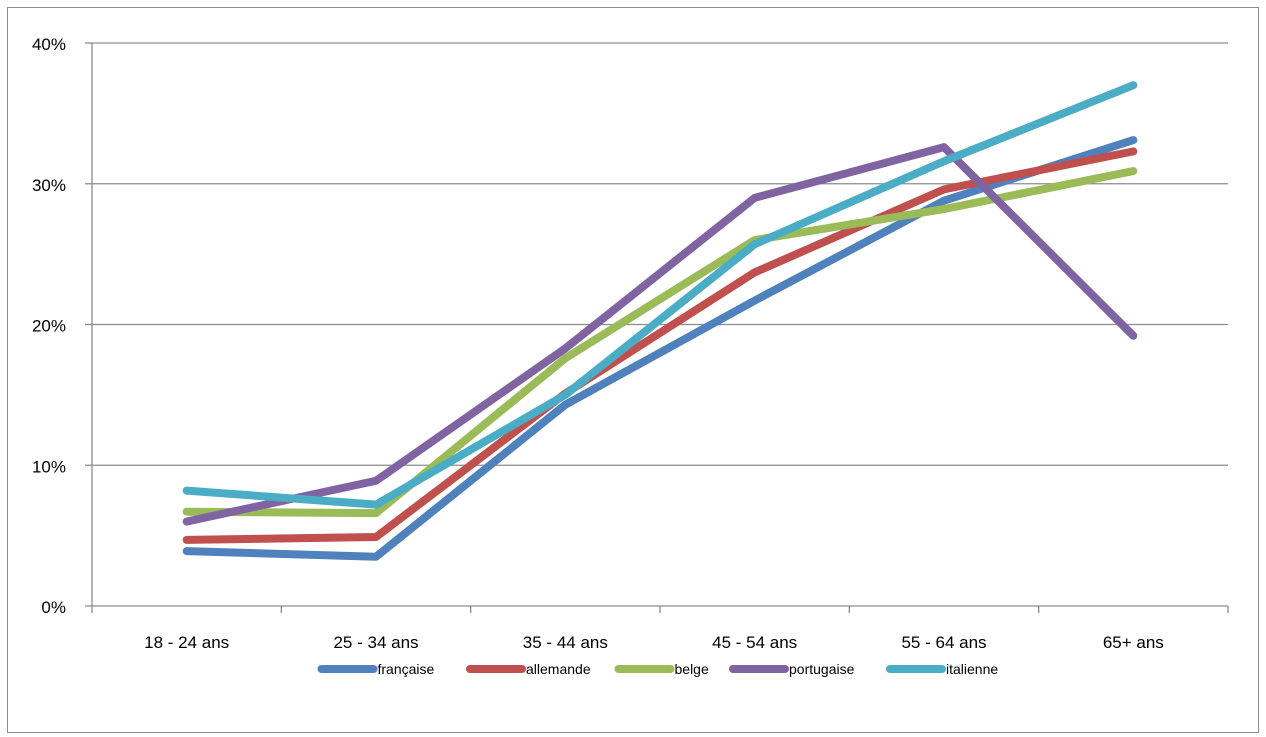 Image resolution: width=1266 pixels, height=737 pixels. Describe the element at coordinates (558, 669) in the screenshot. I see `legend-label: allemande` at that location.